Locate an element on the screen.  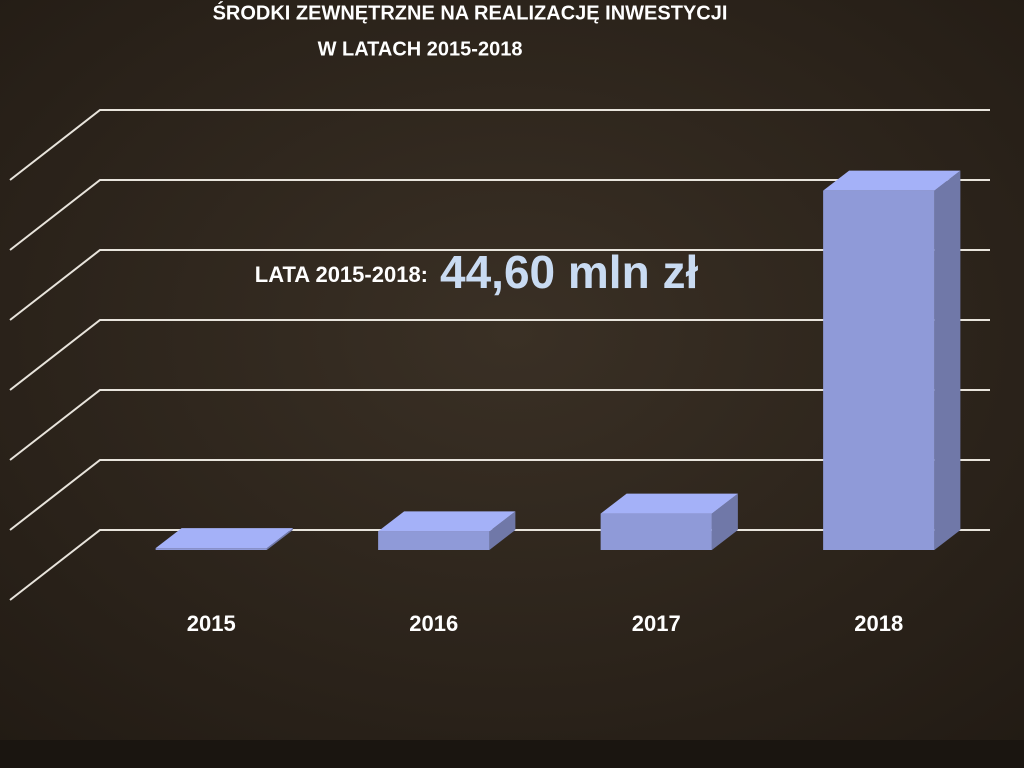
x-tick-label: 2018 is located at coordinates (878, 623).